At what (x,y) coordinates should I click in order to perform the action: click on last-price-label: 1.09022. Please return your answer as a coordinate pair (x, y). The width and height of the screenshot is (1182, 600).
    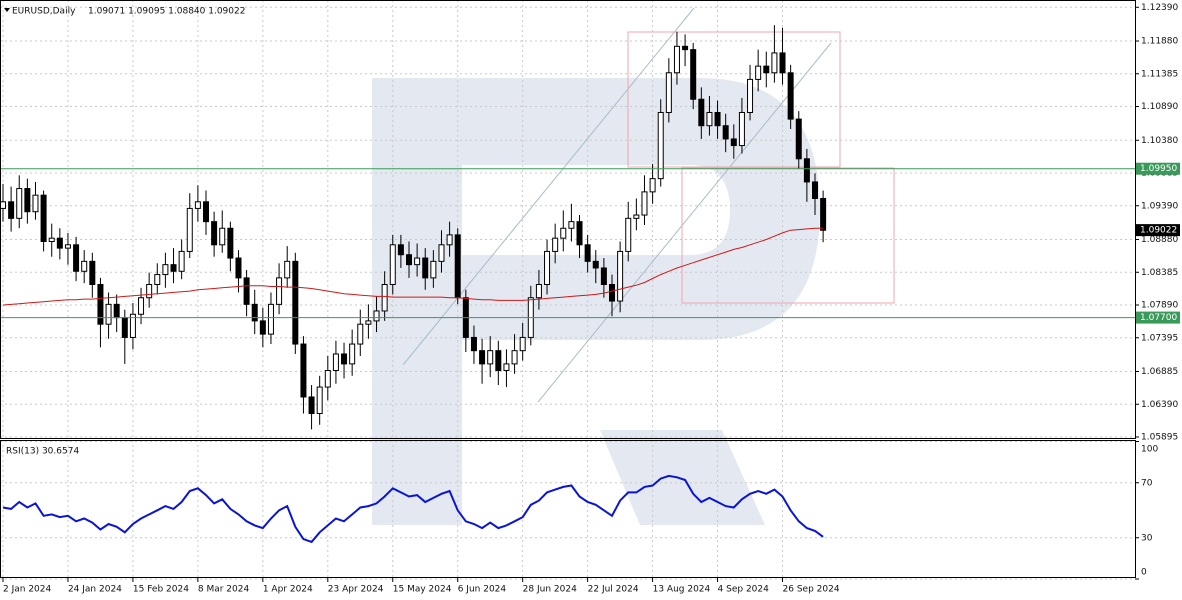
    Looking at the image, I should click on (1158, 231).